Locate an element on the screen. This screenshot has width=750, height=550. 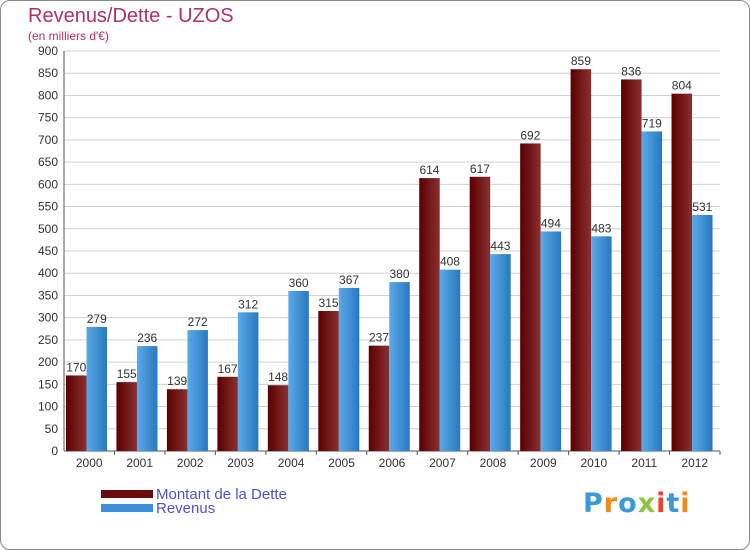
y-tick-label: 700 is located at coordinates (48, 140).